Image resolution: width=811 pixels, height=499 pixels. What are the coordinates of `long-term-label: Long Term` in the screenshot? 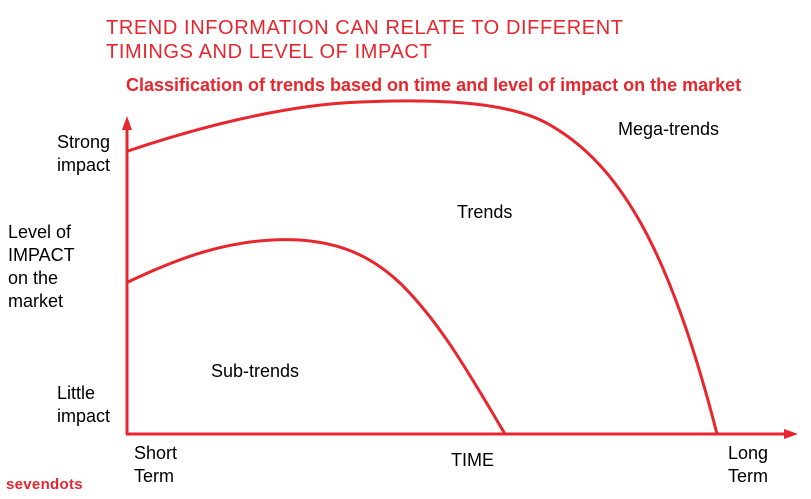 It's located at (748, 464).